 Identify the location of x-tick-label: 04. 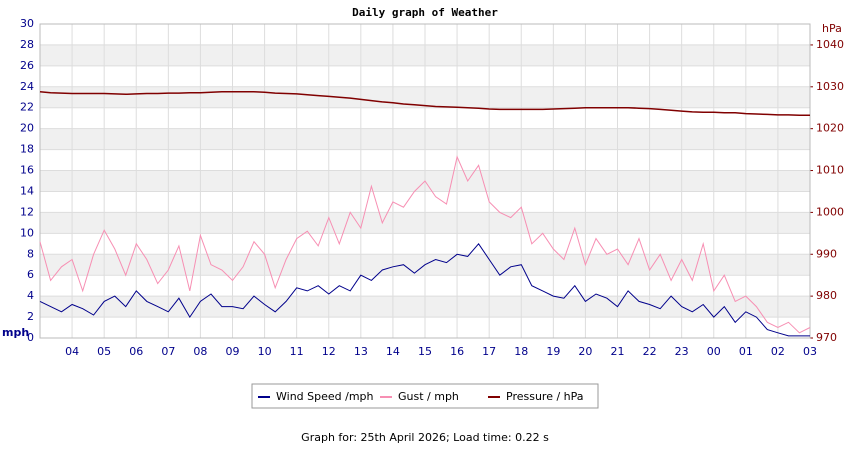
(72, 351).